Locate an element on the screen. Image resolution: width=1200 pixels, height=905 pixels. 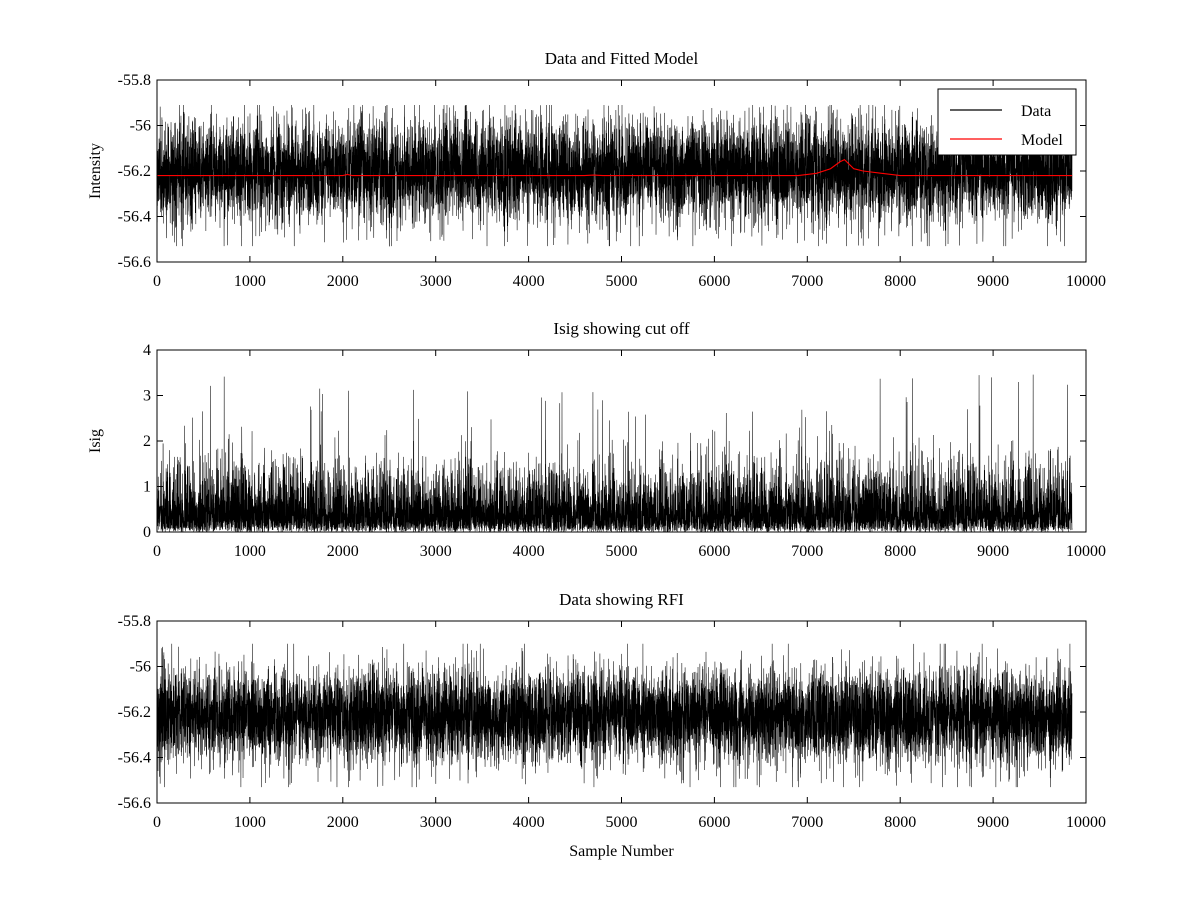
legend-box is located at coordinates (1007, 122).